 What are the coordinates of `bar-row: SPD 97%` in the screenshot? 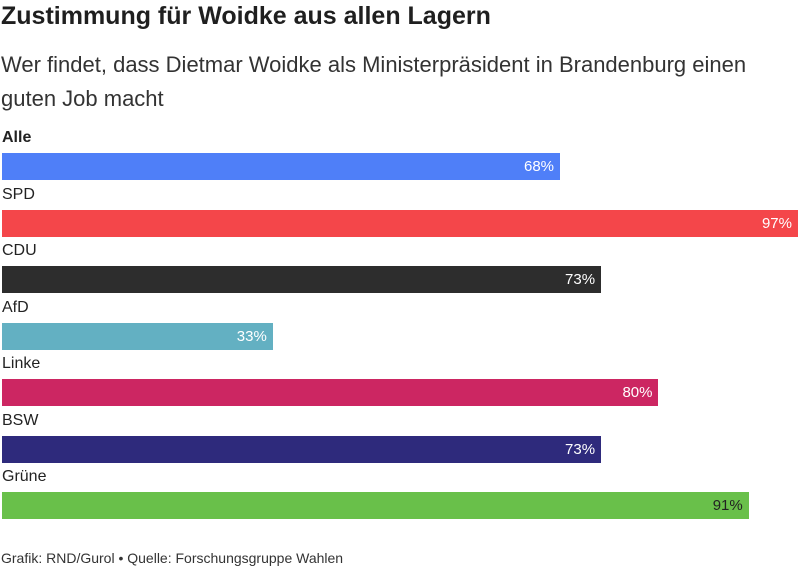 It's located at (400, 211).